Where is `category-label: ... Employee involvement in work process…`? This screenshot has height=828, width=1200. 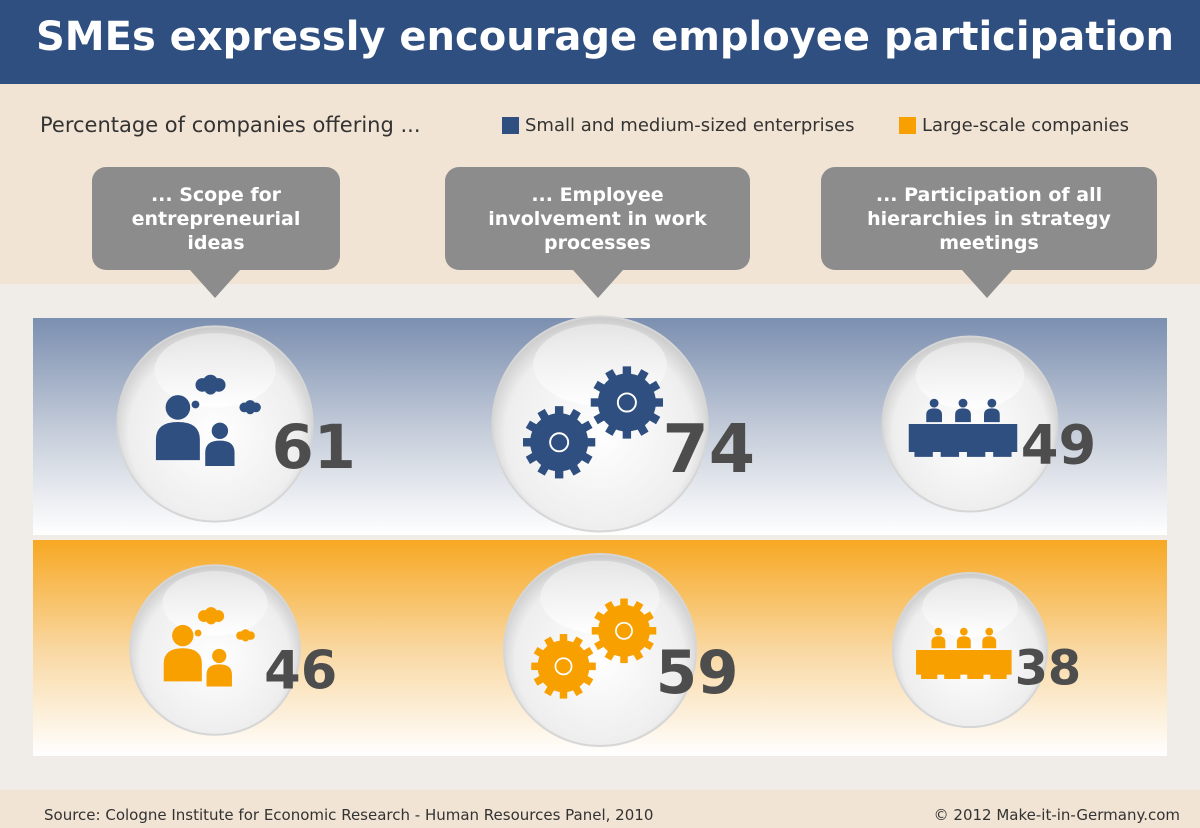 category-label: ... Employee involvement in work process… is located at coordinates (597, 218).